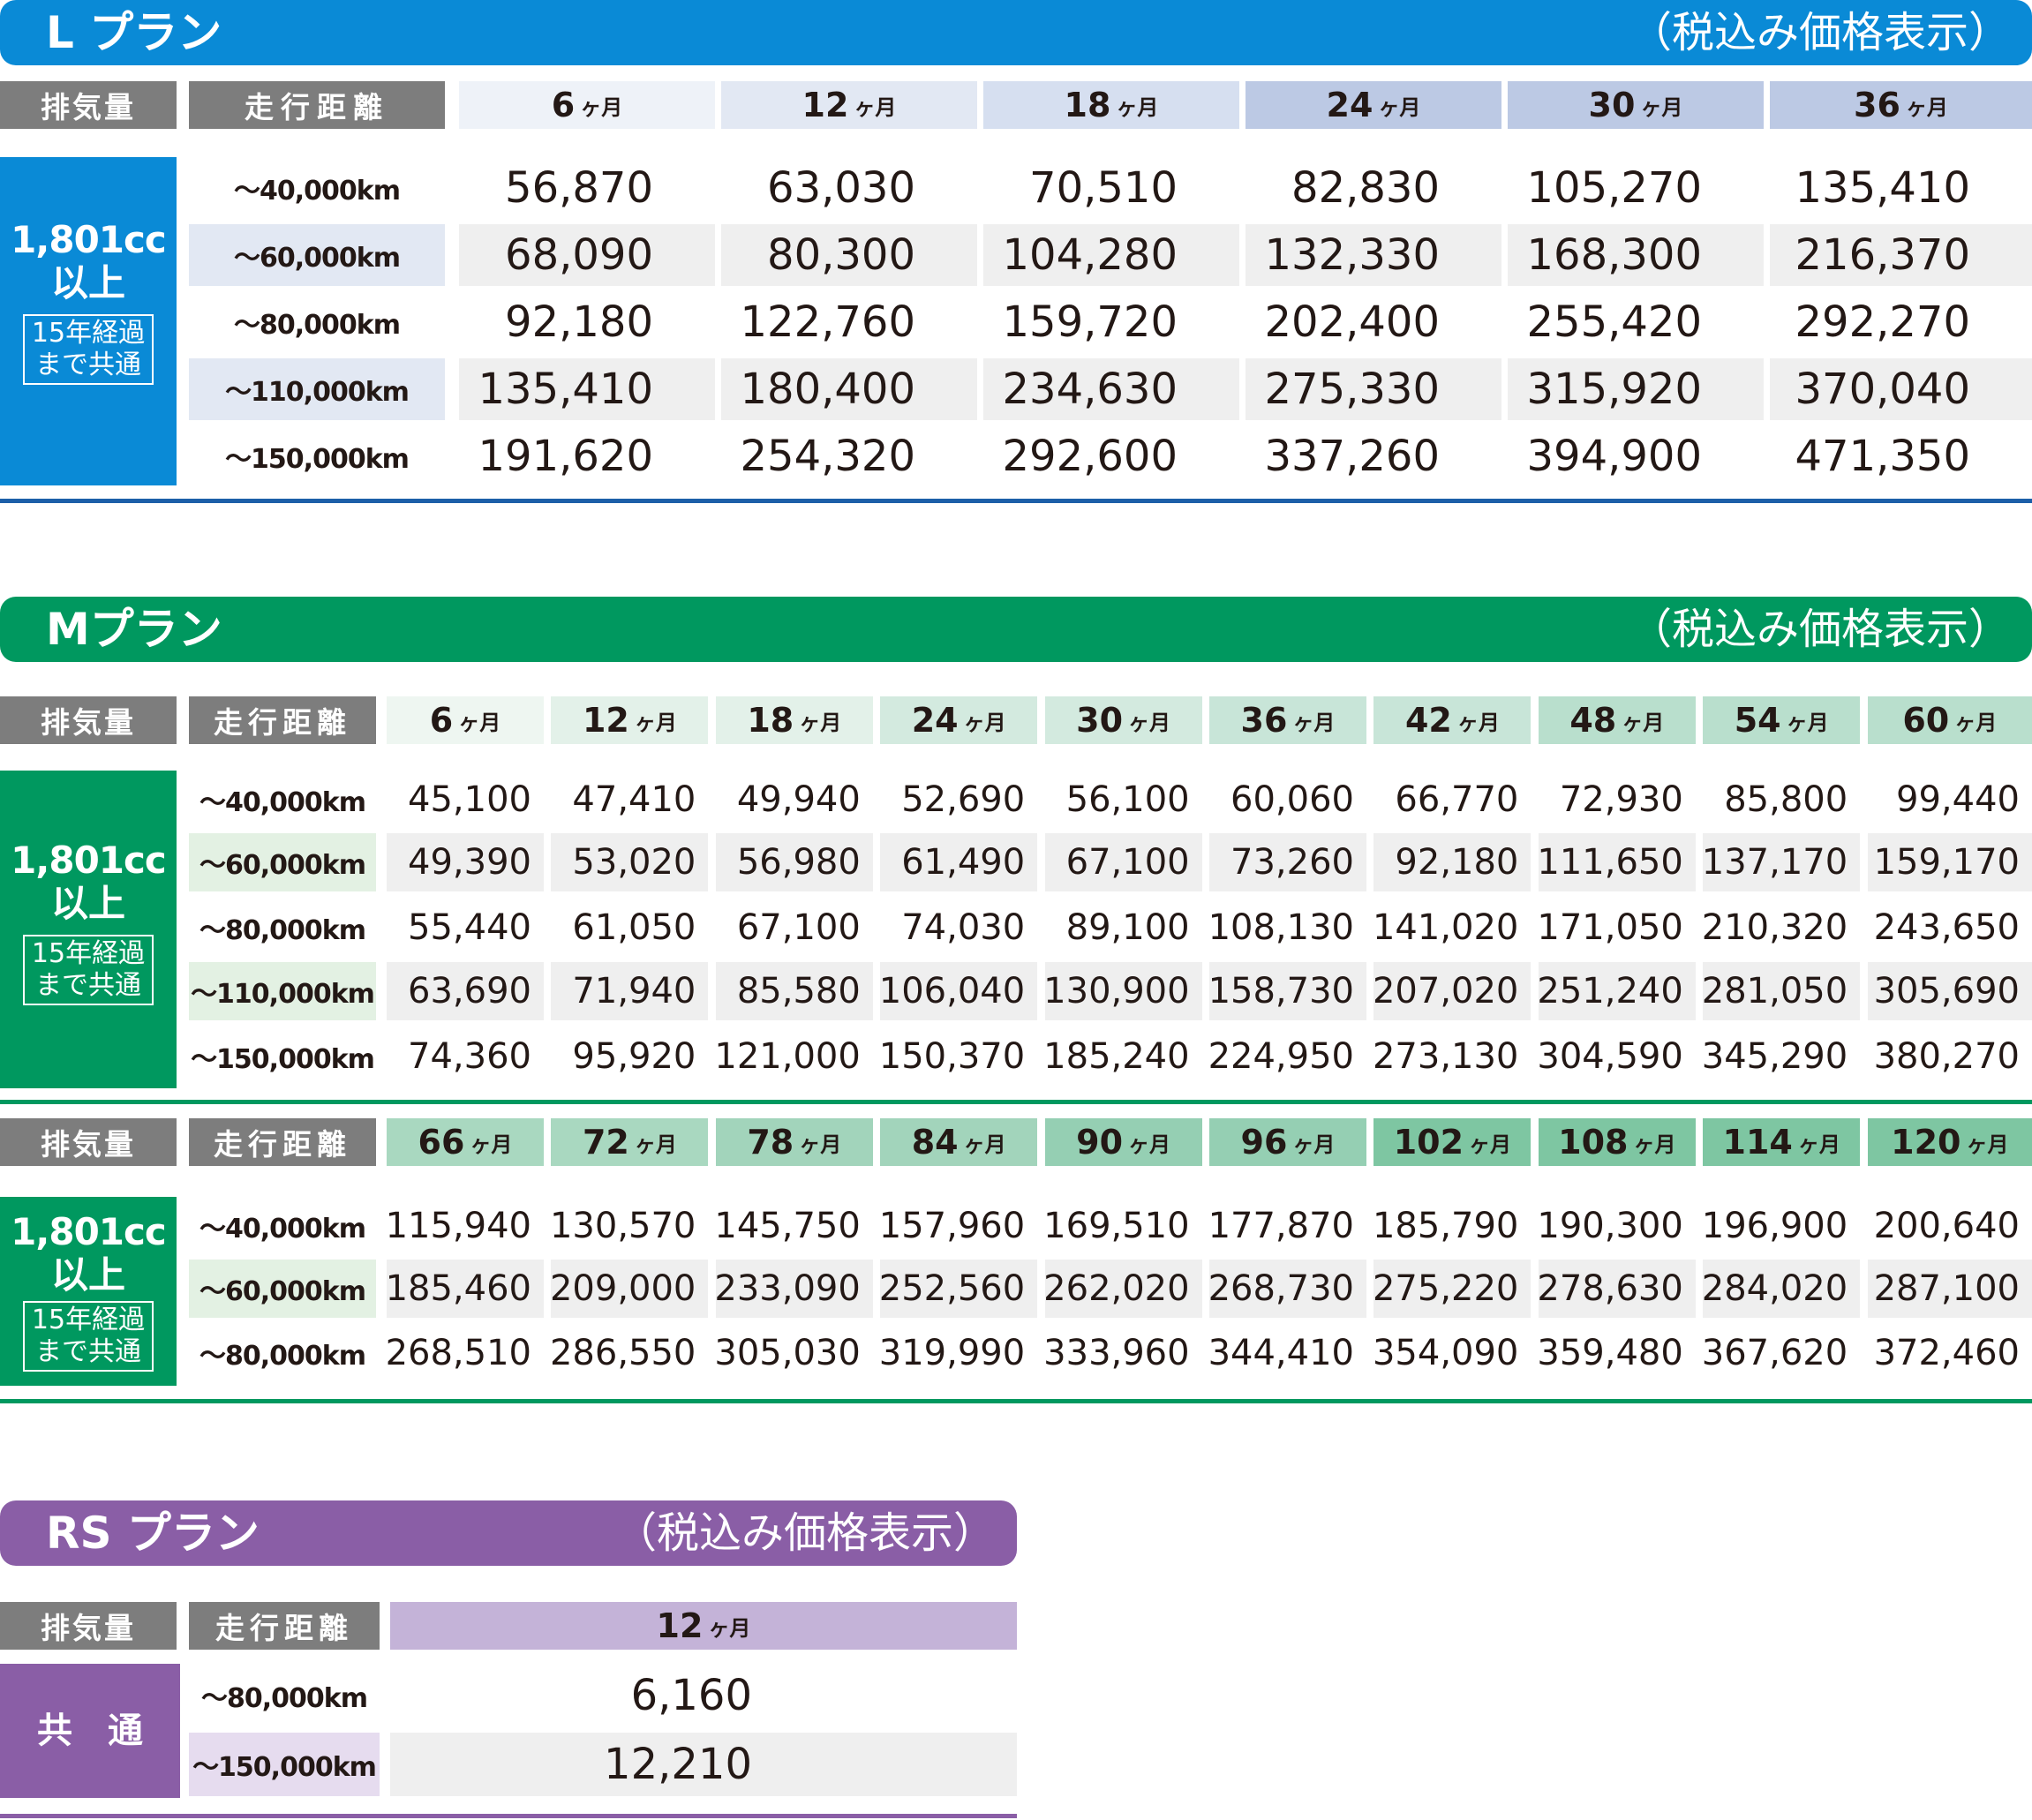  Describe the element at coordinates (1087, 105) in the screenshot. I see `l-month-num: 18` at that location.